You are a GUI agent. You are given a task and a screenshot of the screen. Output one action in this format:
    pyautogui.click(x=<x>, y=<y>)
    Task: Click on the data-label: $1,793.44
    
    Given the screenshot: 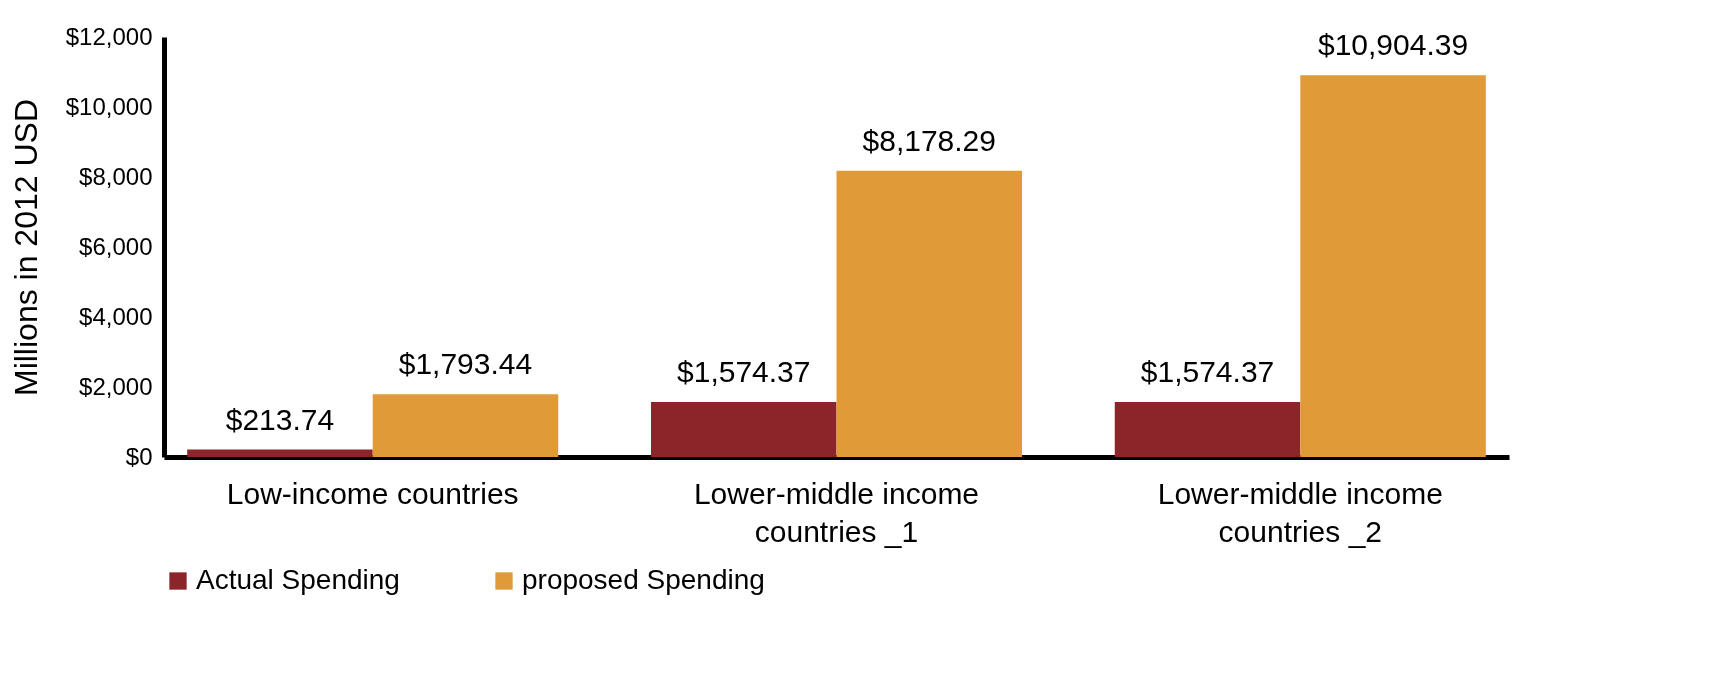 What is the action you would take?
    pyautogui.click(x=465, y=364)
    